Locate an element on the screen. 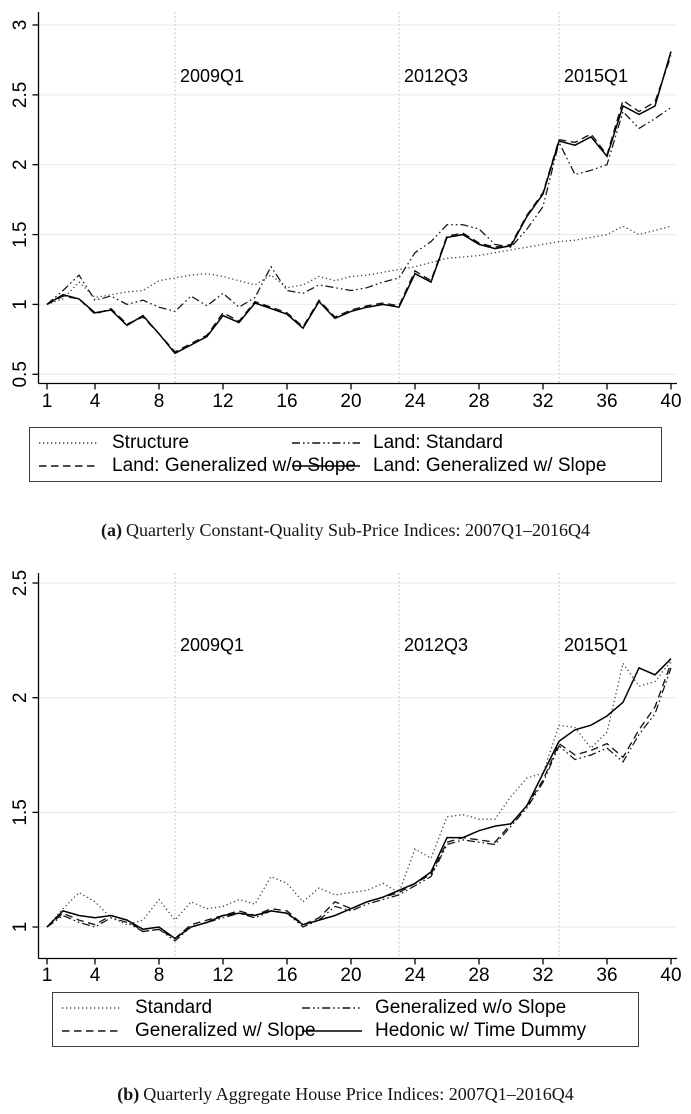  legend-item-structure: Structure is located at coordinates (164, 443).